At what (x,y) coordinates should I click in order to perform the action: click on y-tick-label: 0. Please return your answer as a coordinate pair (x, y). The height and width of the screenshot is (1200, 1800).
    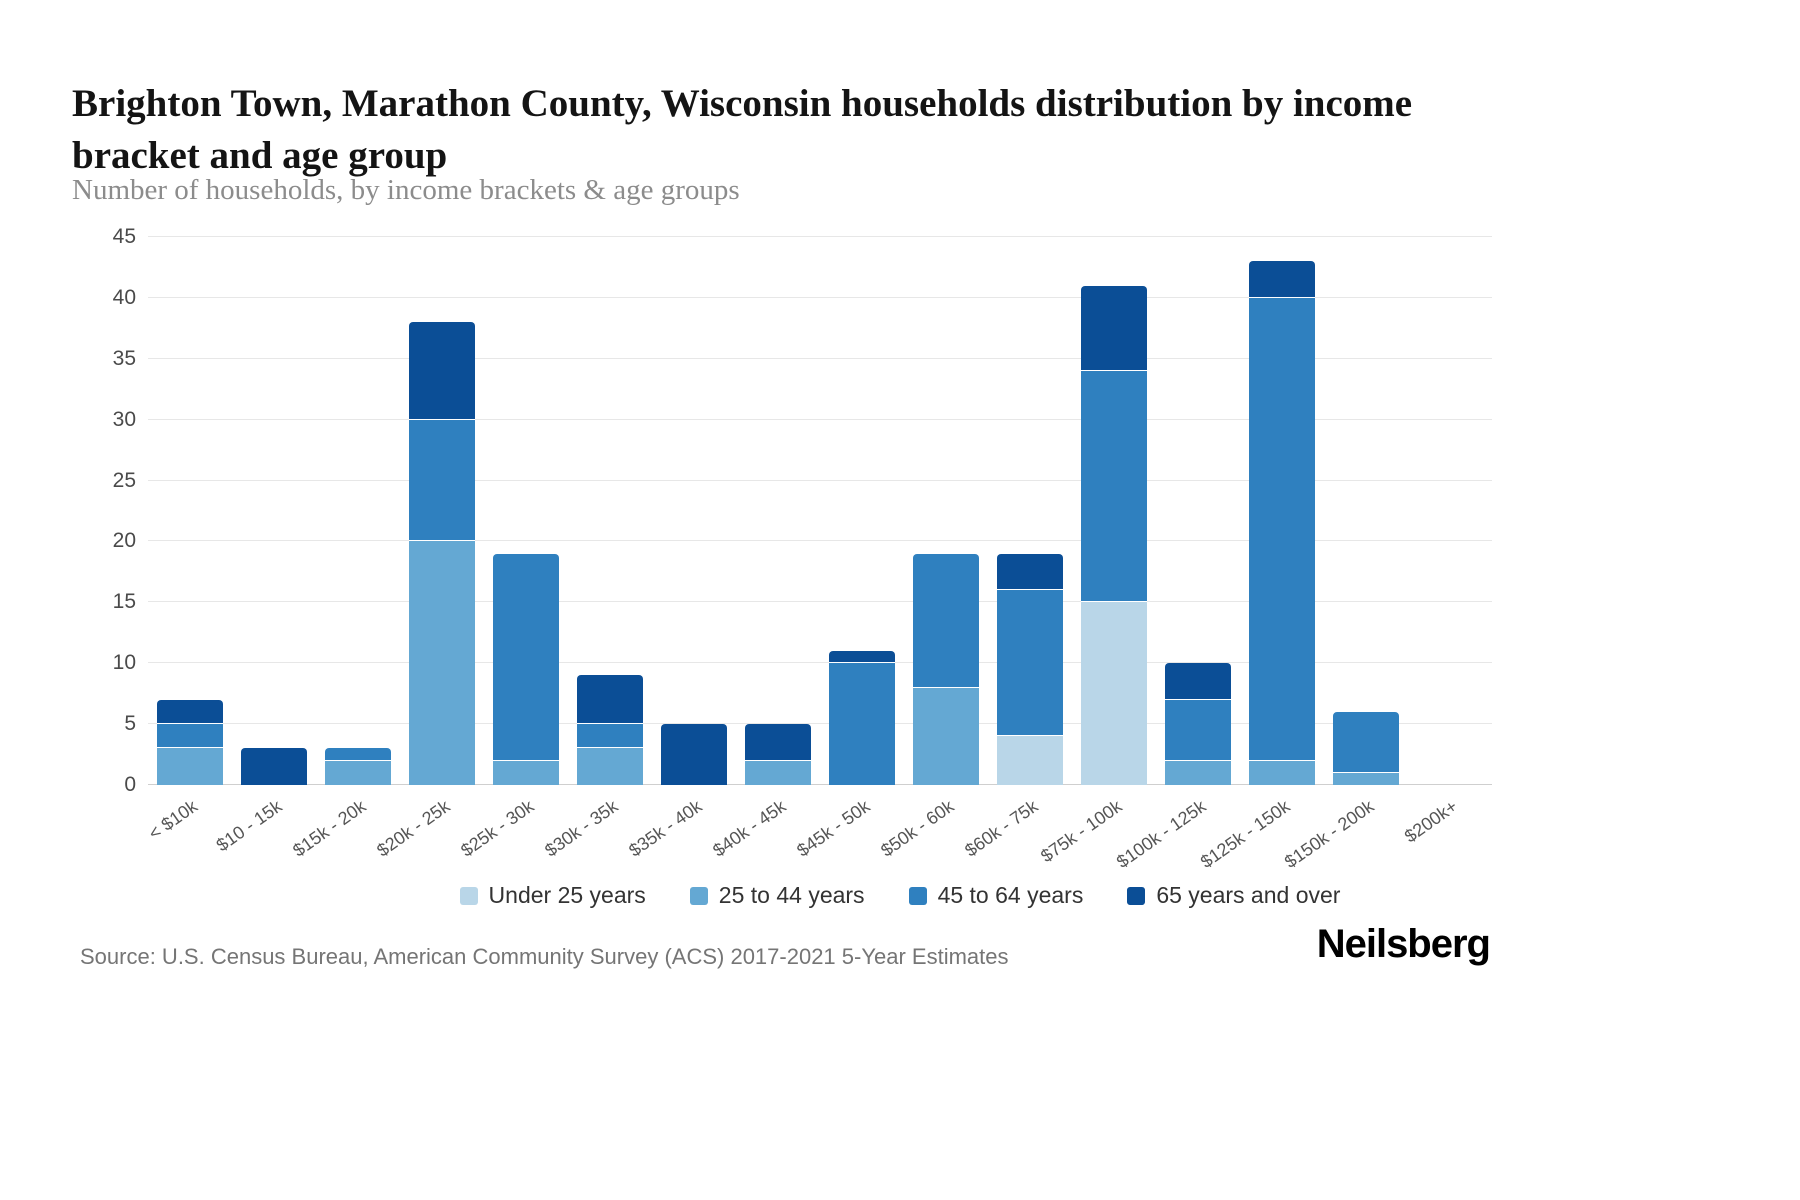
    Looking at the image, I should click on (130, 784).